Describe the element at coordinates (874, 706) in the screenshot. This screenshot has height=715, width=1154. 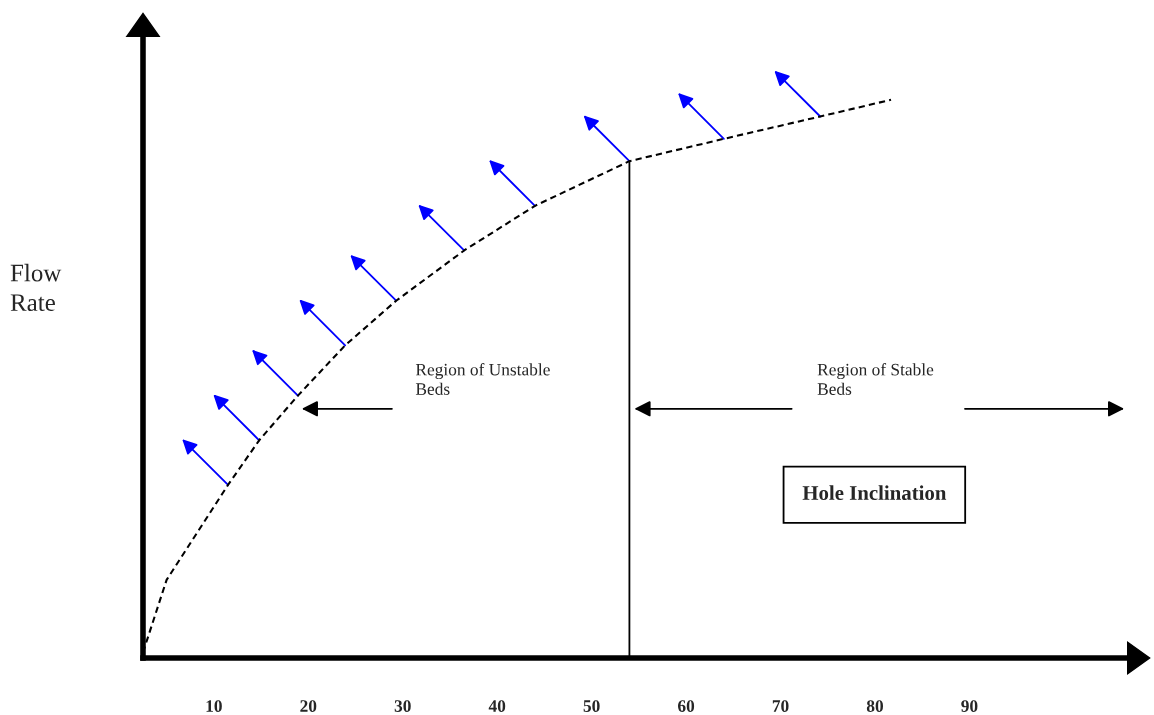
I see `x-tick-label: 80` at that location.